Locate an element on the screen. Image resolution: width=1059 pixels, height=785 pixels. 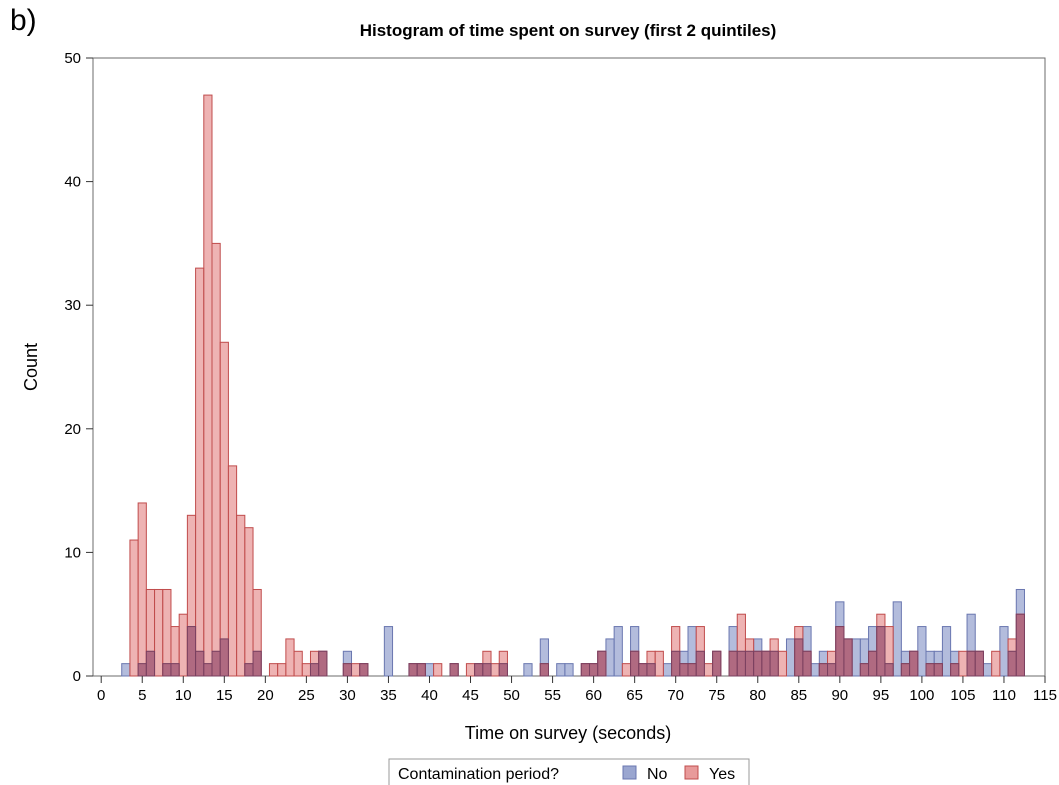
y-tick-label: 40 is located at coordinates (72, 182).